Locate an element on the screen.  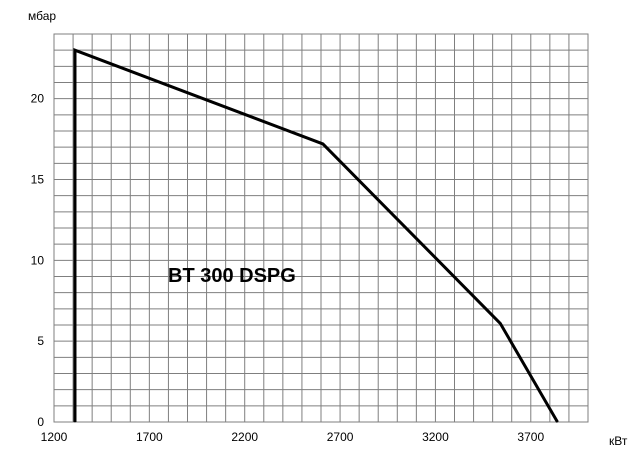
y-tick-label: 5 is located at coordinates (40, 341).